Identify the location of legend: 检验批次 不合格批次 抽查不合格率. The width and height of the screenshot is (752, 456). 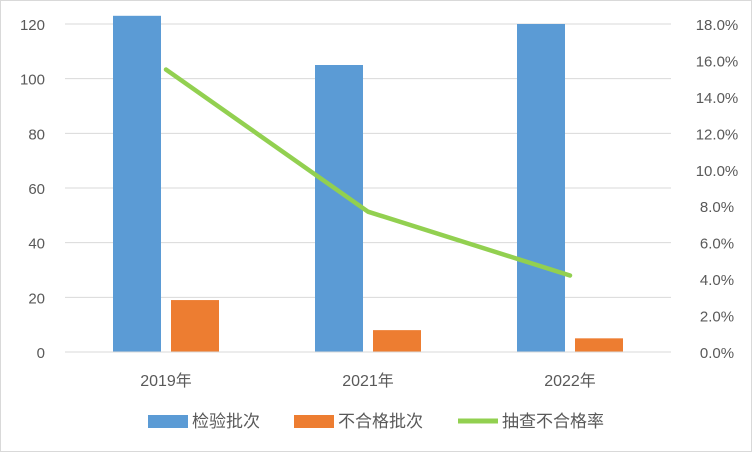
(376, 421).